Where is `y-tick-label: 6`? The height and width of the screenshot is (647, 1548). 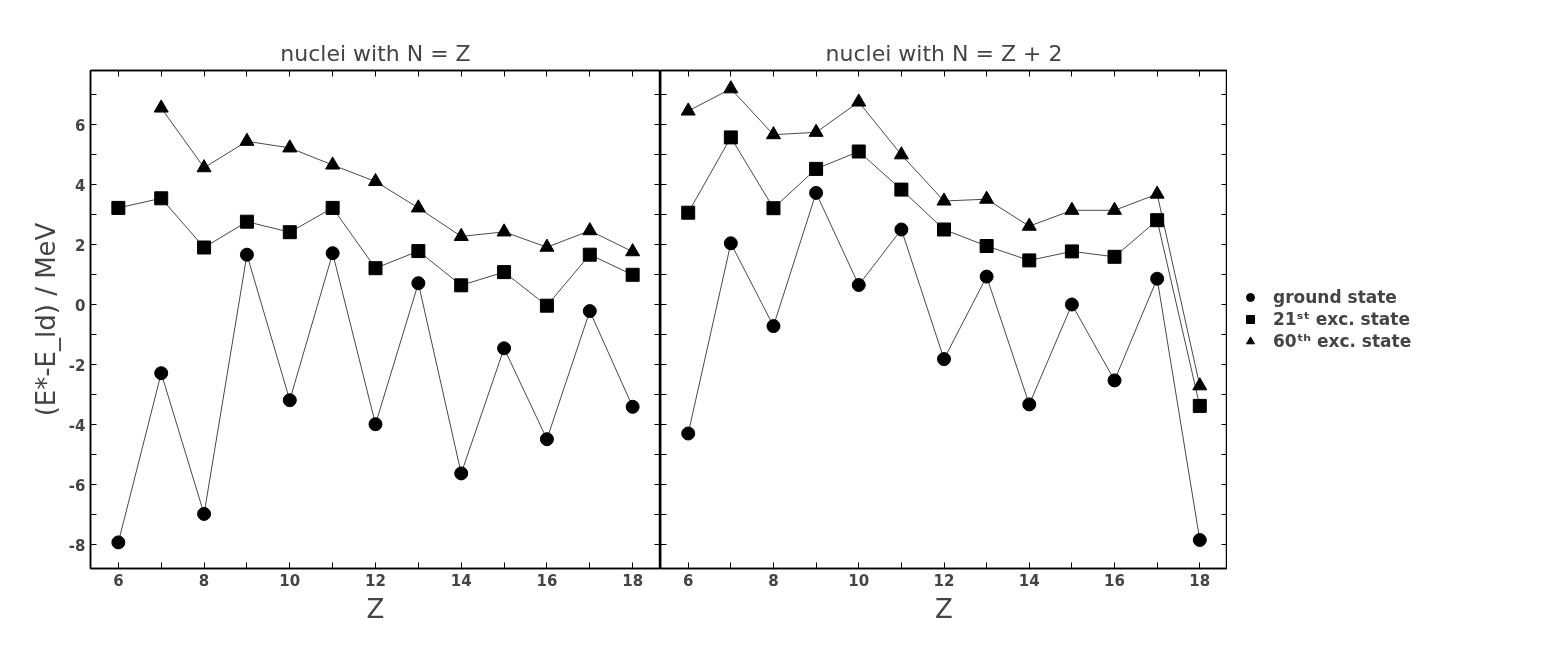
y-tick-label: 6 is located at coordinates (80, 125).